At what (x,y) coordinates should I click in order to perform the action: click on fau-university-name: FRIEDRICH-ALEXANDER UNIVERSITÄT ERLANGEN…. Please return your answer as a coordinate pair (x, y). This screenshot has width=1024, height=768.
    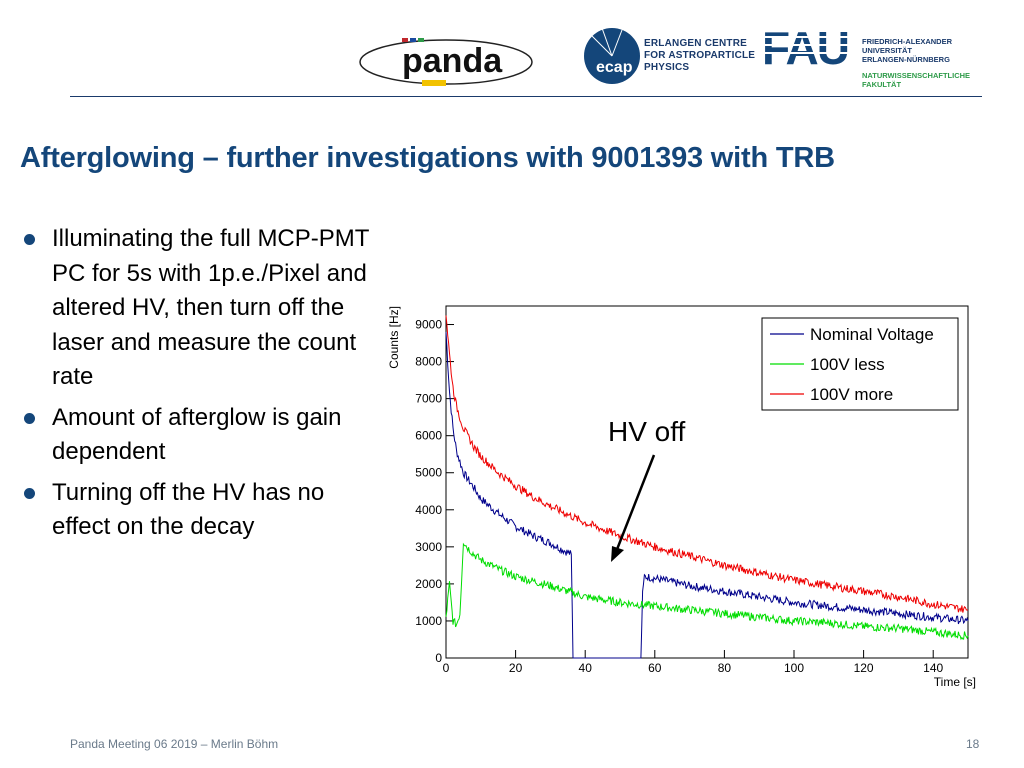
    Looking at the image, I should click on (907, 50).